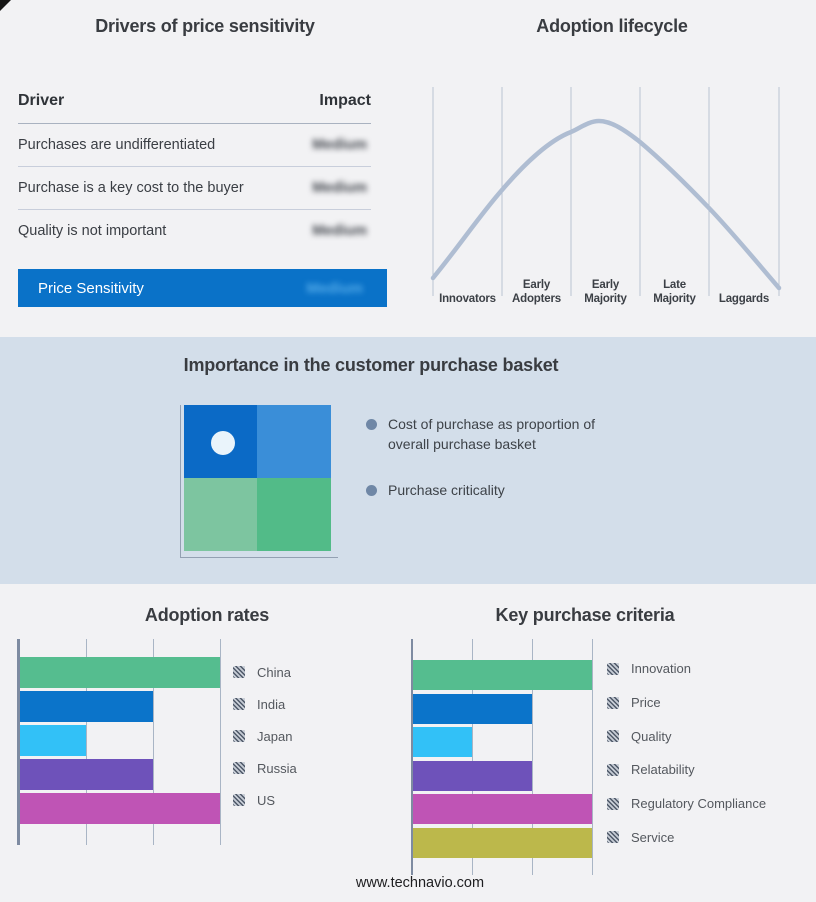 The image size is (816, 902). Describe the element at coordinates (612, 26) in the screenshot. I see `lifecycle-title: Adoption lifecycle` at that location.